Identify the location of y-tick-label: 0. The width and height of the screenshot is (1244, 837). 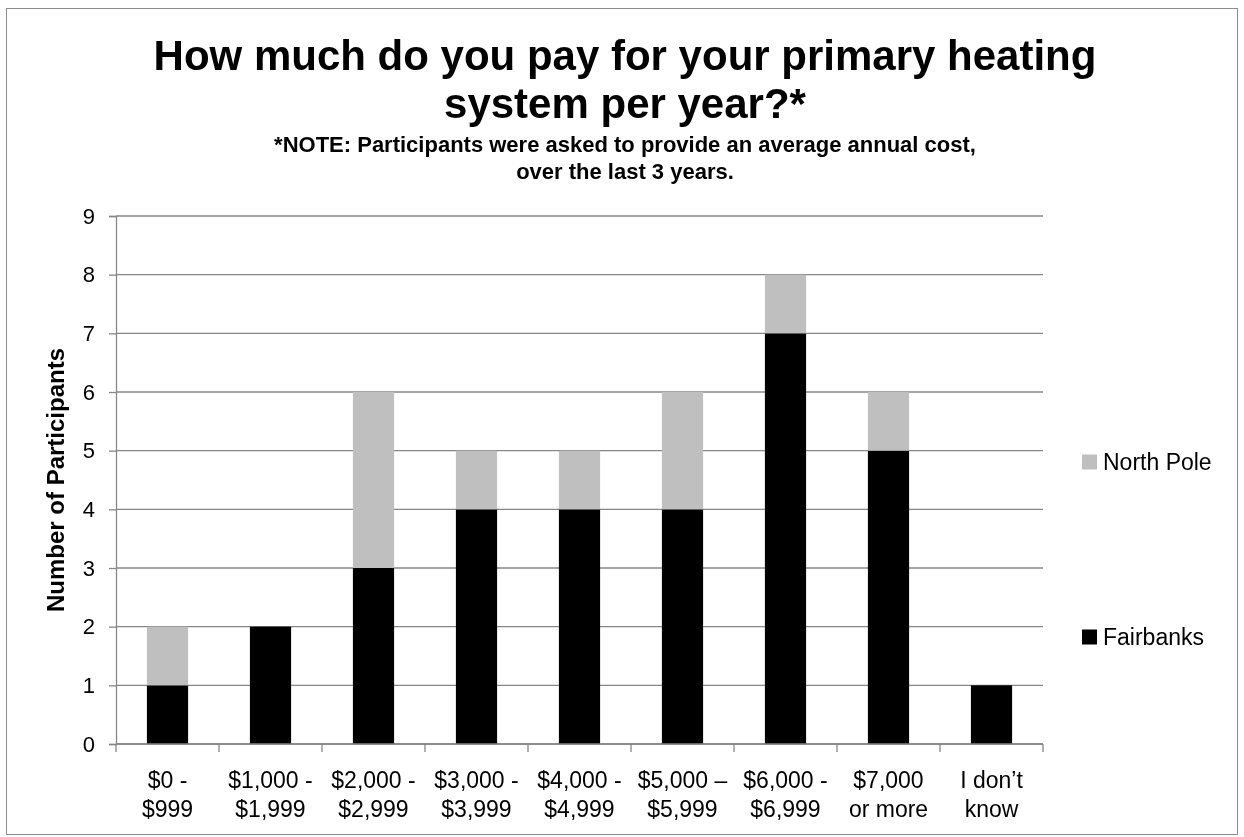
(88, 744).